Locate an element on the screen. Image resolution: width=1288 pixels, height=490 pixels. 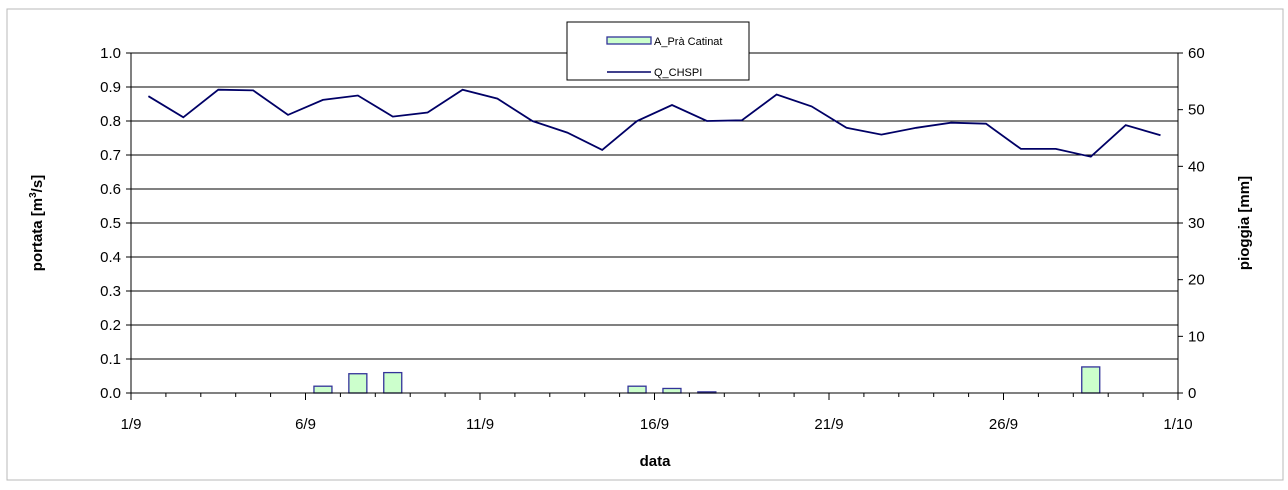
y-left-title-prefix: portata [m is located at coordinates (37, 234).